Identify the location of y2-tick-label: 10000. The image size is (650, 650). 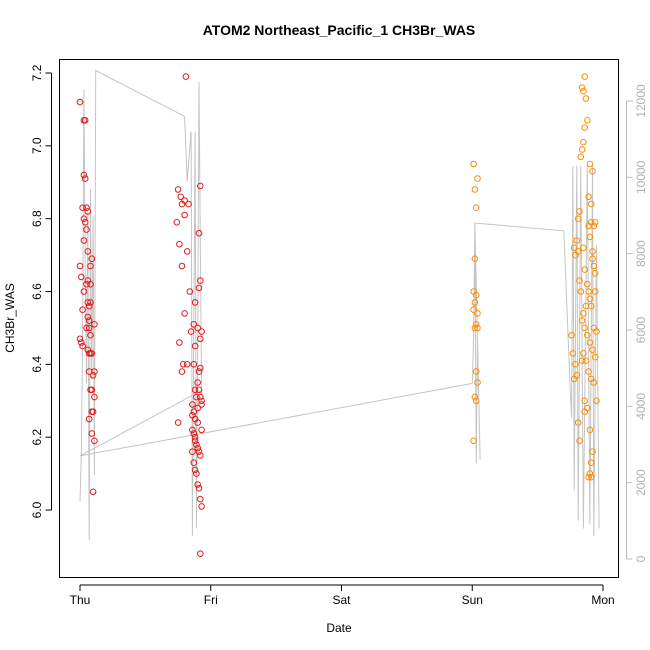
(641, 177).